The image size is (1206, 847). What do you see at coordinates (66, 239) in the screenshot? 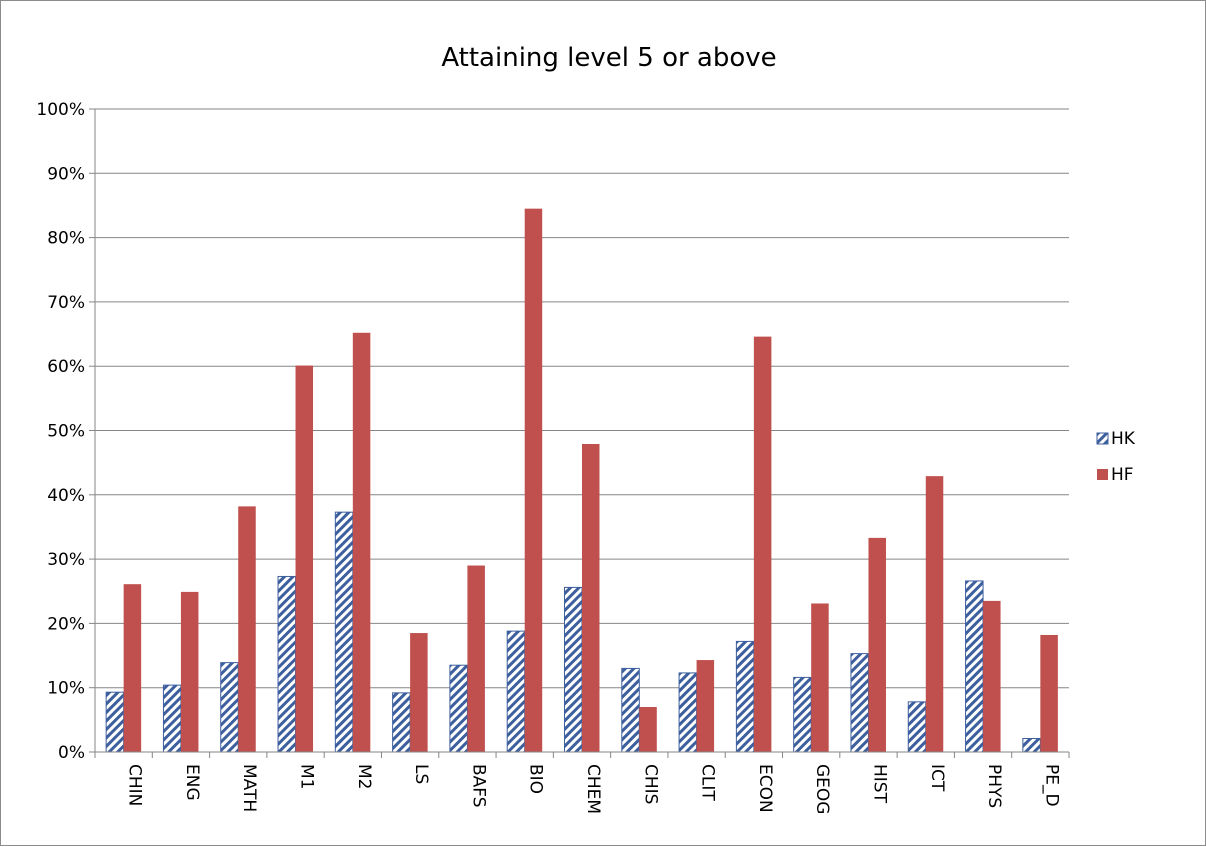
I see `y-tick-label: 80%` at bounding box center [66, 239].